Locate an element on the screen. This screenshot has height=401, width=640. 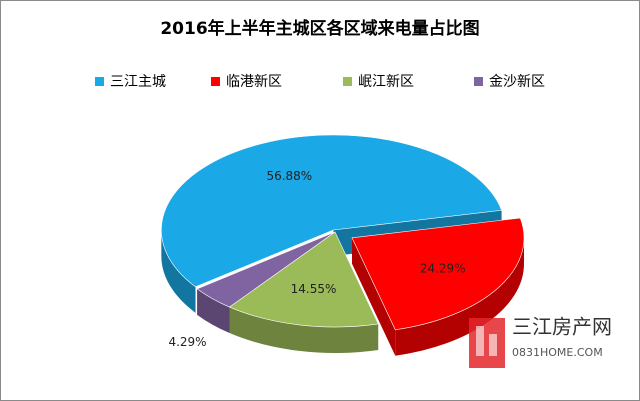
data-label: 4.29% is located at coordinates (187, 342).